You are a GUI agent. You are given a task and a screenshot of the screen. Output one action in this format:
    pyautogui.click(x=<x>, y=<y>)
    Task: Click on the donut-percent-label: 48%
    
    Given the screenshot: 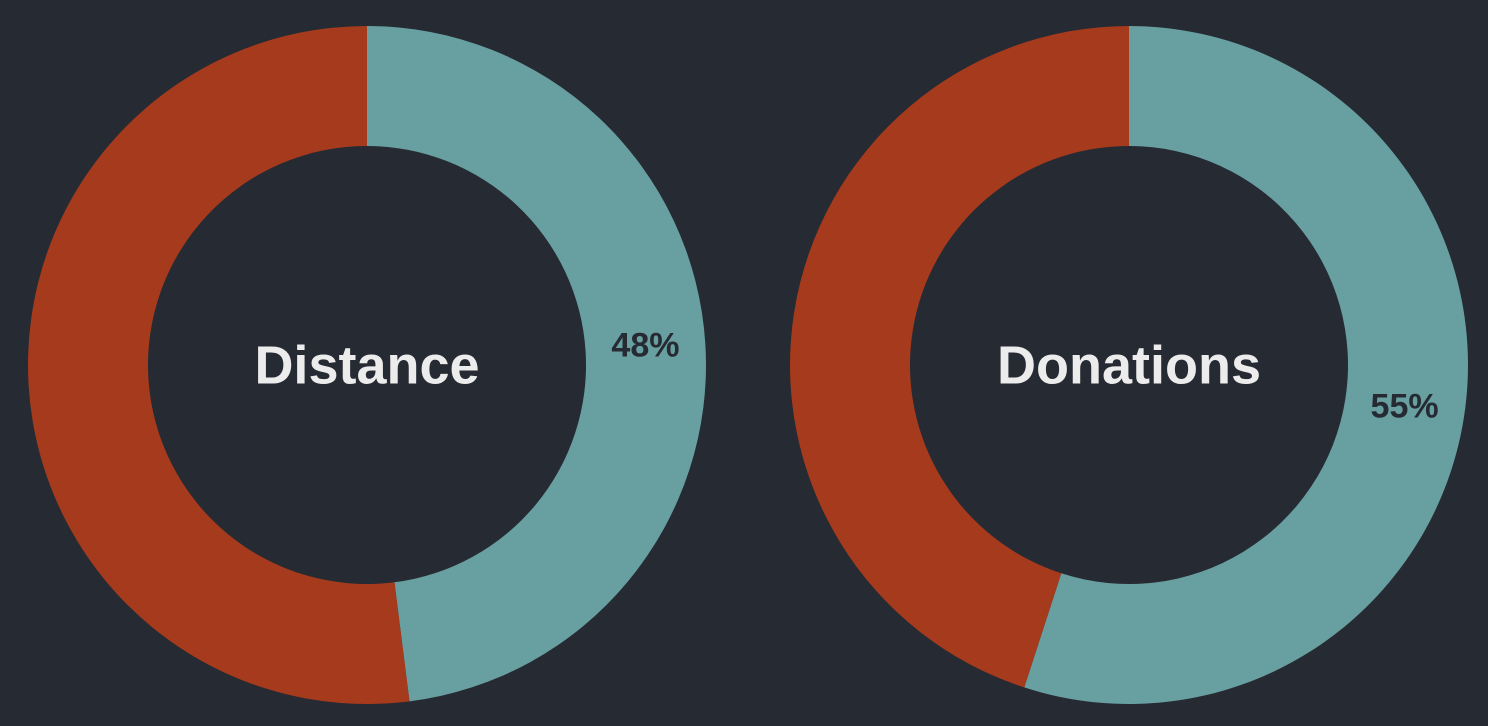 What is the action you would take?
    pyautogui.click(x=645, y=345)
    